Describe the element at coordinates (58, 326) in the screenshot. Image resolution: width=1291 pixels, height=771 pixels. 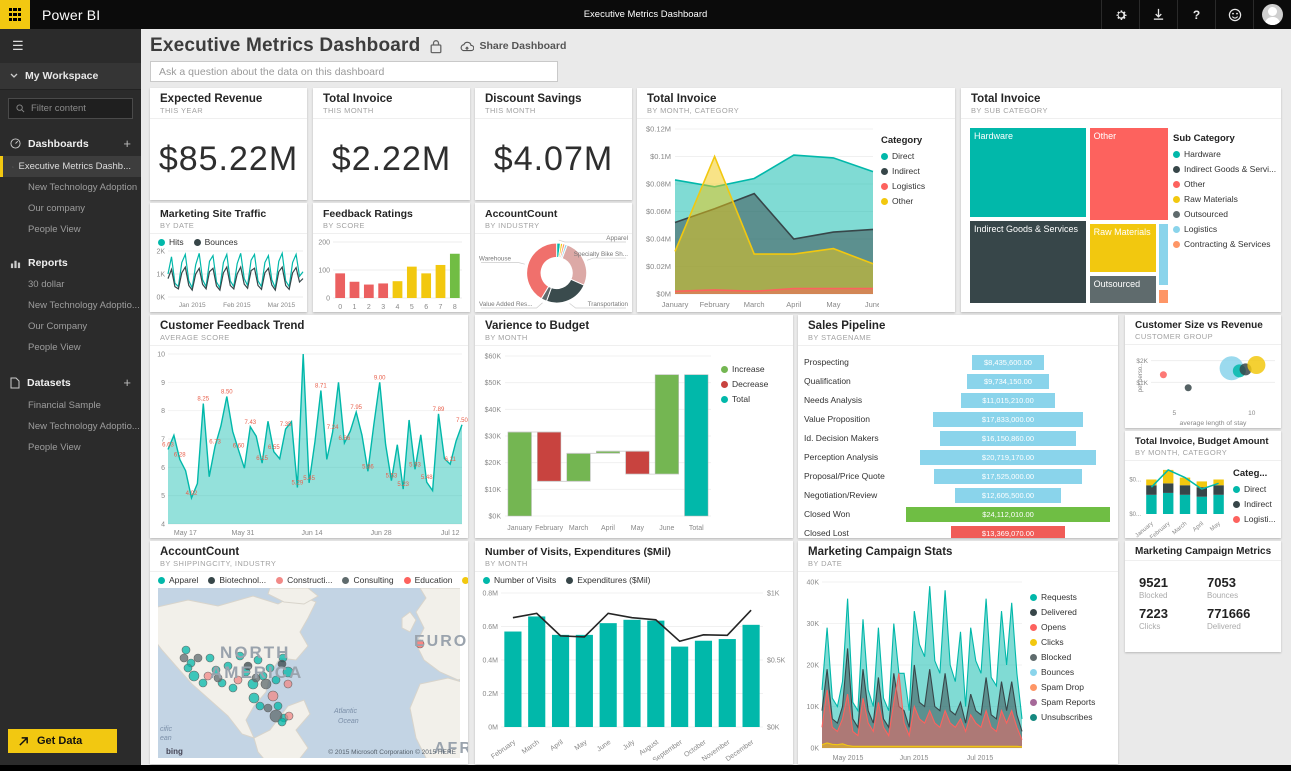
I see `sidebar-item-report-2: Our Company` at that location.